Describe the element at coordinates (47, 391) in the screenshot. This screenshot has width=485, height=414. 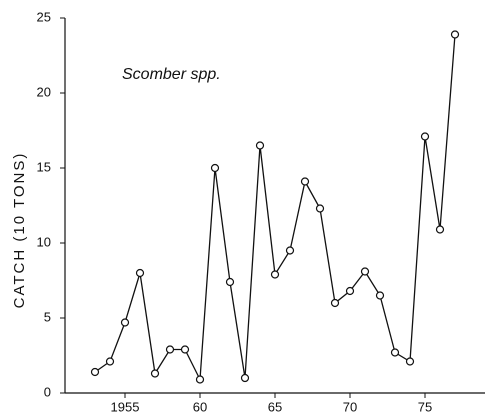
I see `y-tick-label: 0` at that location.